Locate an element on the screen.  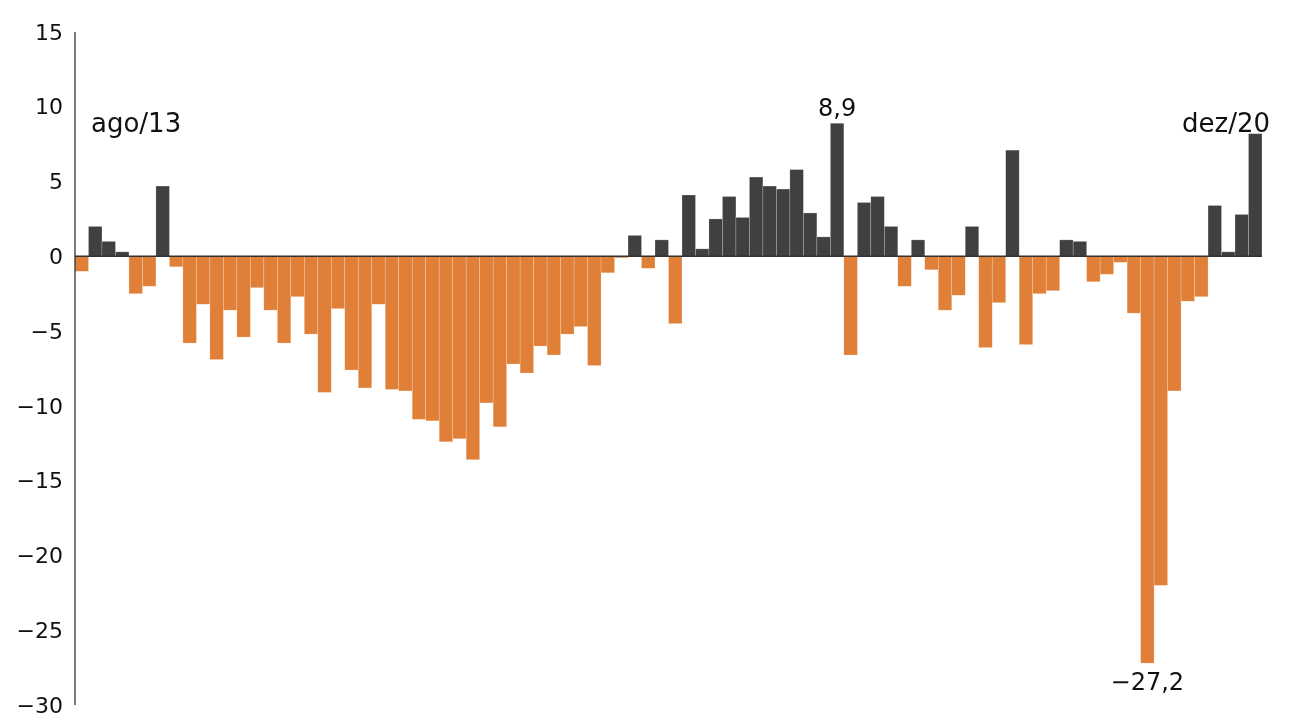
y-tick-label: −25 is located at coordinates (39, 630).